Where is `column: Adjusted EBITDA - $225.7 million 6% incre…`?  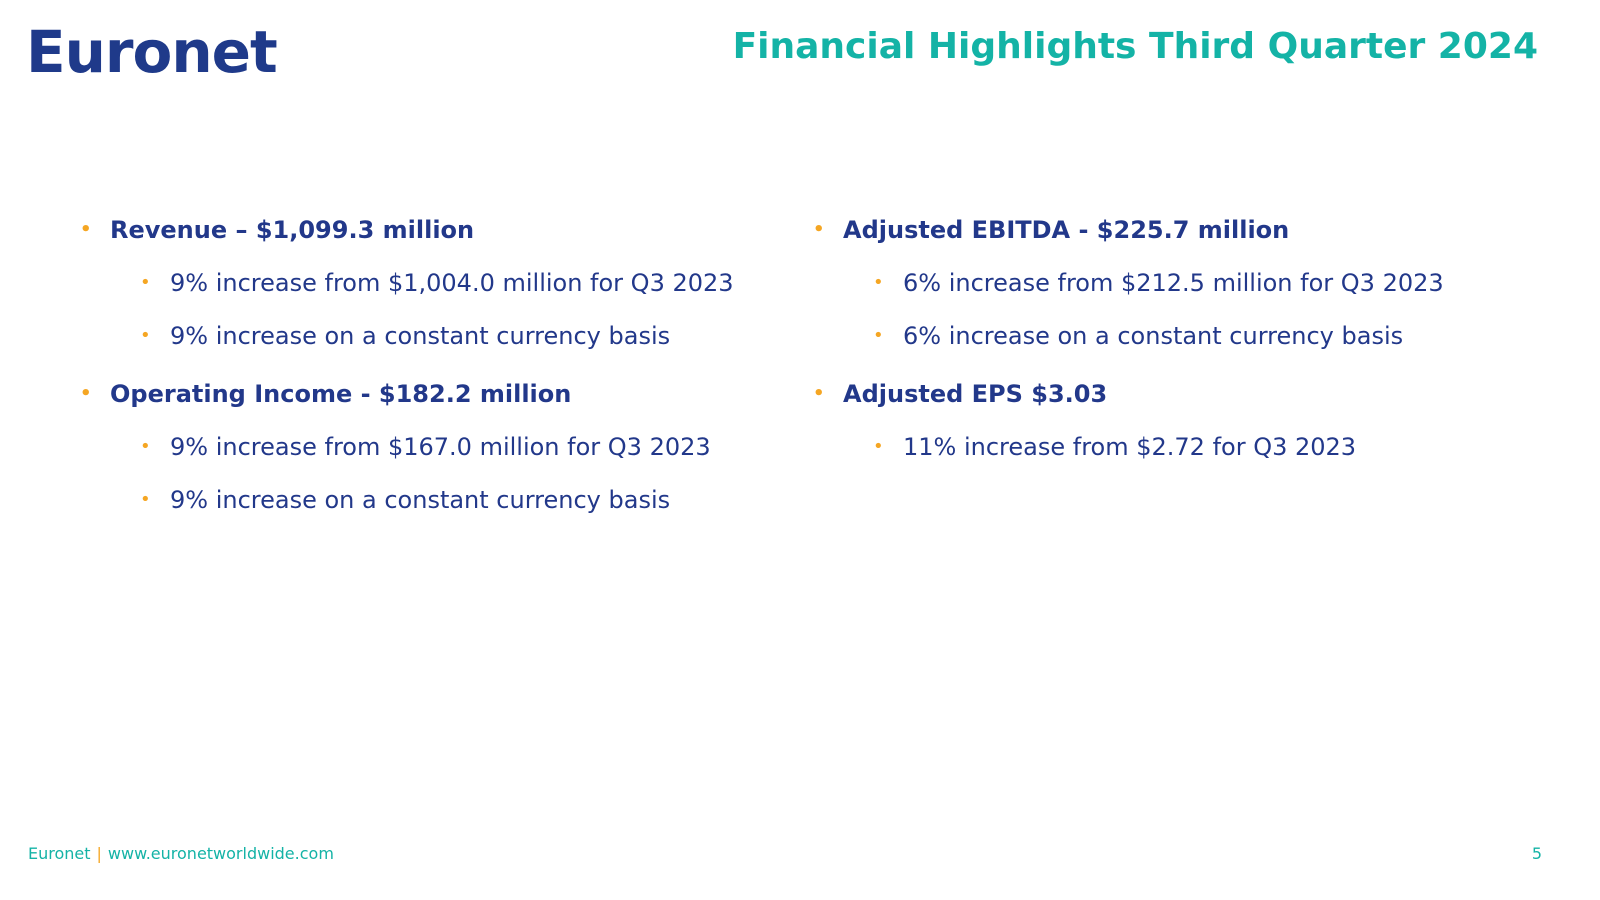
column: Adjusted EBITDA - $225.7 million 6% incre… is located at coordinates (1173, 349).